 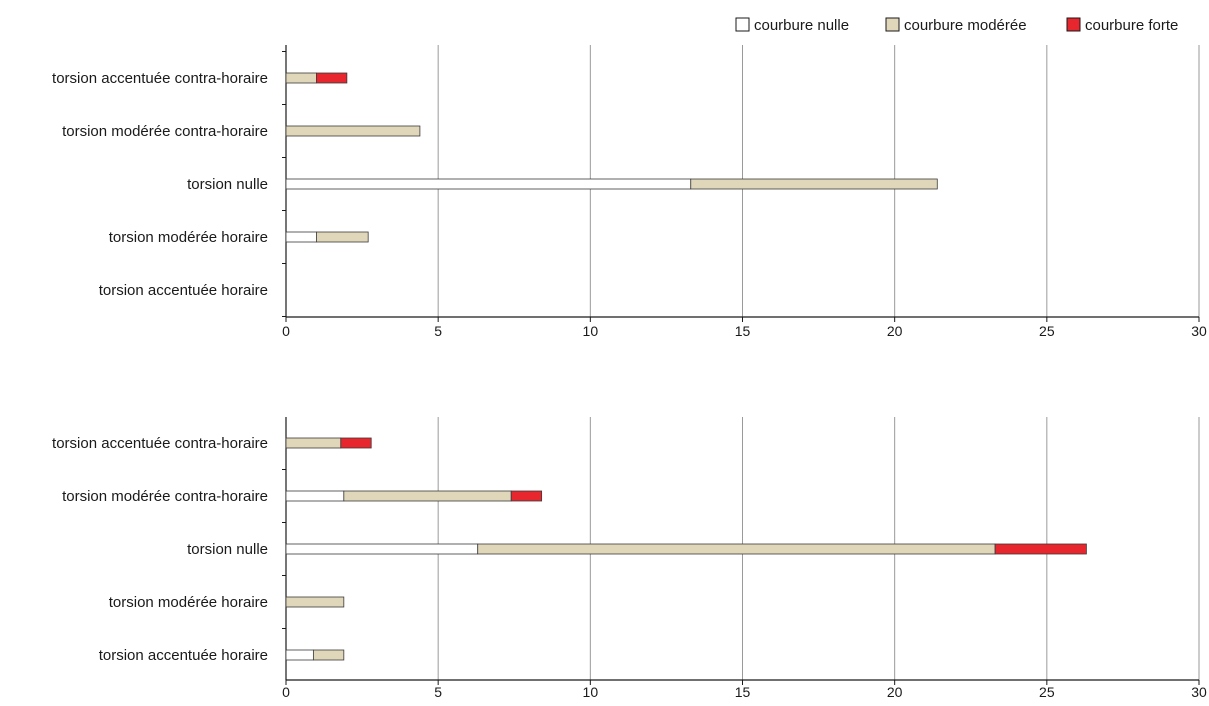 I want to click on legend-swatch-courbure-moderee, so click(x=892, y=24).